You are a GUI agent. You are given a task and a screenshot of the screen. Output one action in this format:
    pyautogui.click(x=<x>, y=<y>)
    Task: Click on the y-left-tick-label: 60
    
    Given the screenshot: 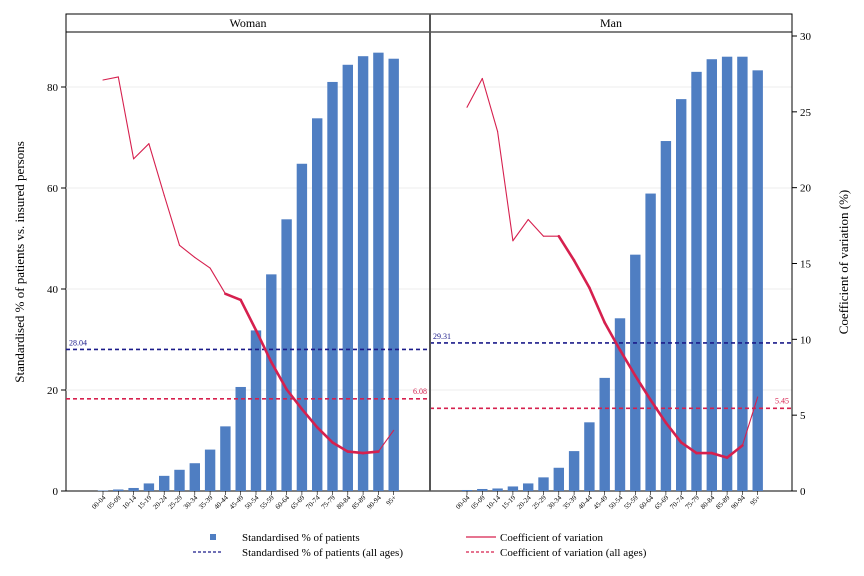 What is the action you would take?
    pyautogui.click(x=53, y=189)
    